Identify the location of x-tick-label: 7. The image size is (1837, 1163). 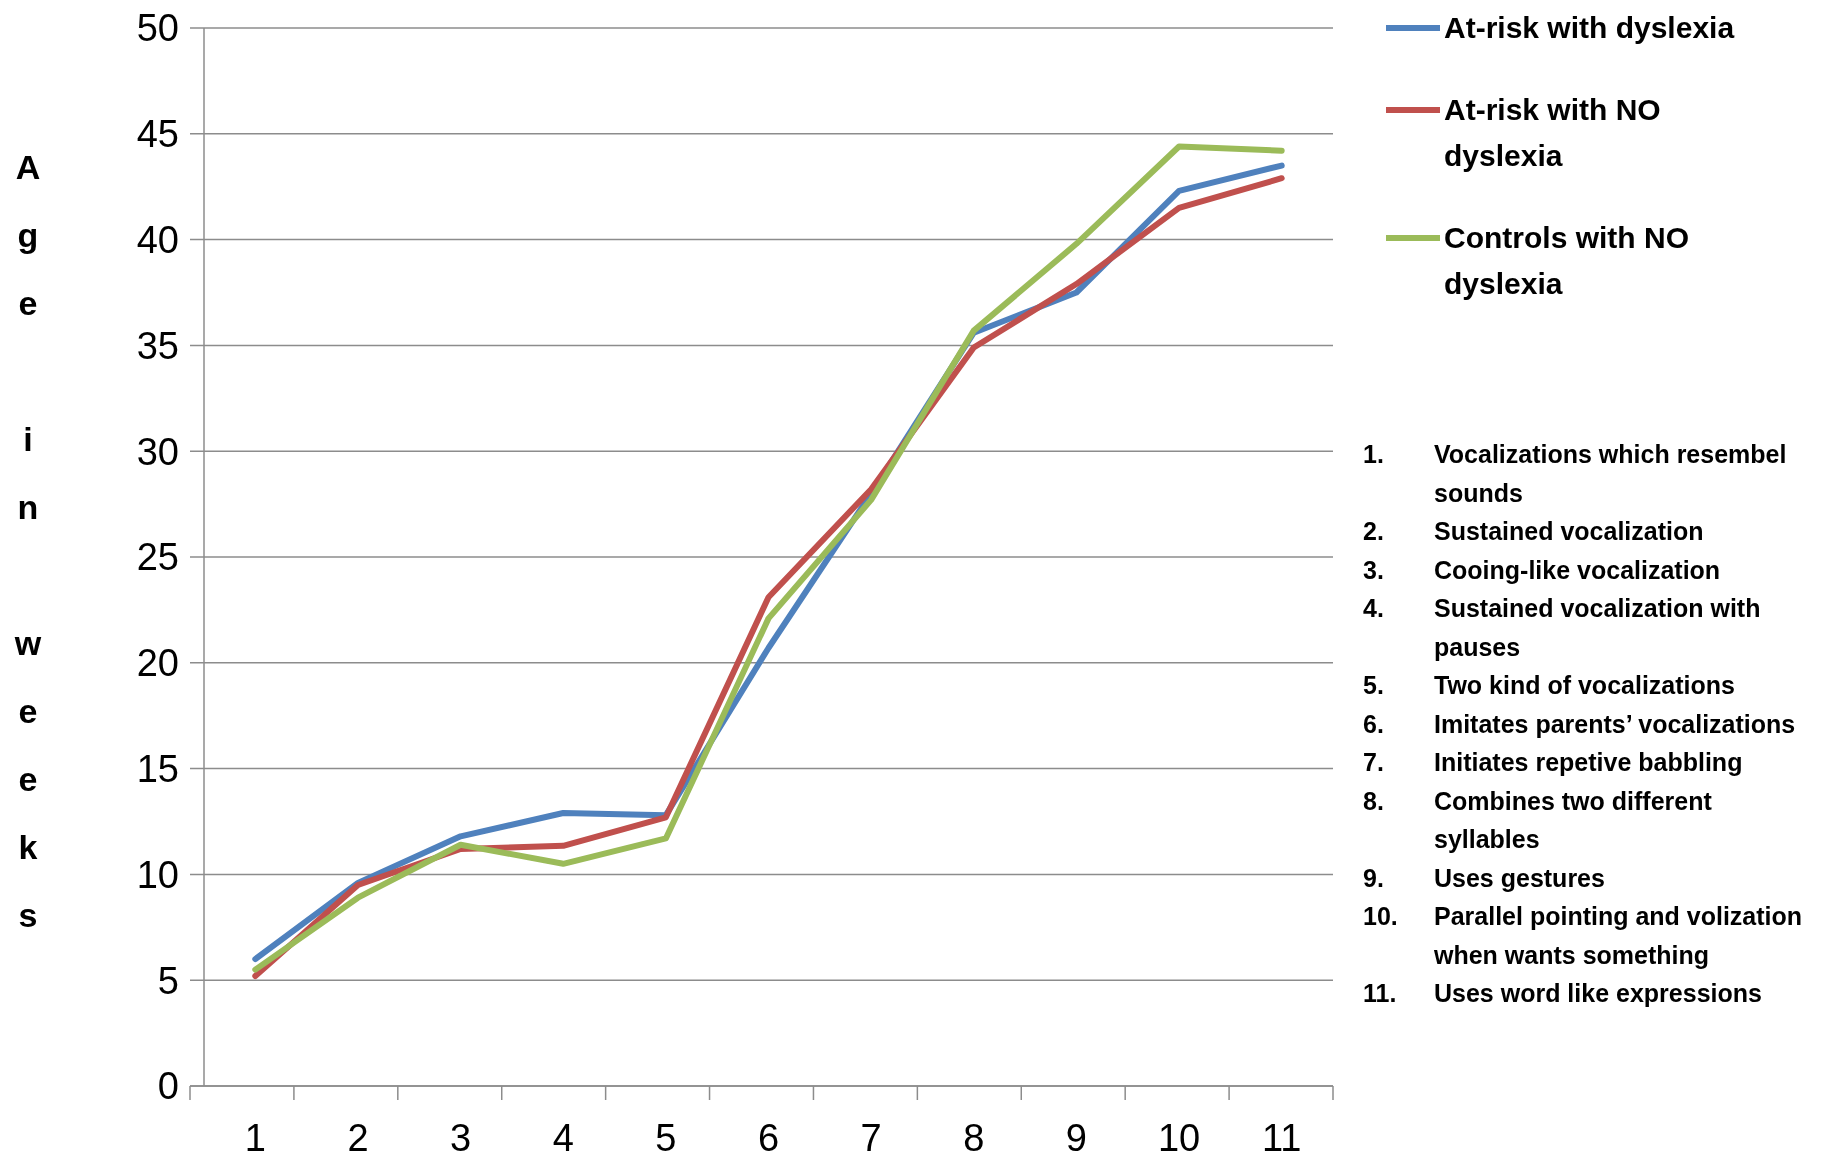
(871, 1138).